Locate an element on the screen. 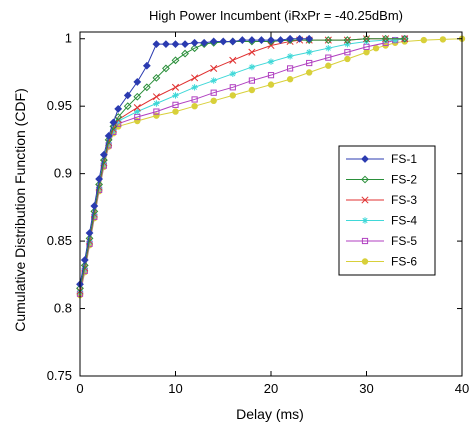 The width and height of the screenshot is (471, 432). legend-item-fs-3: FS-3 is located at coordinates (381, 200).